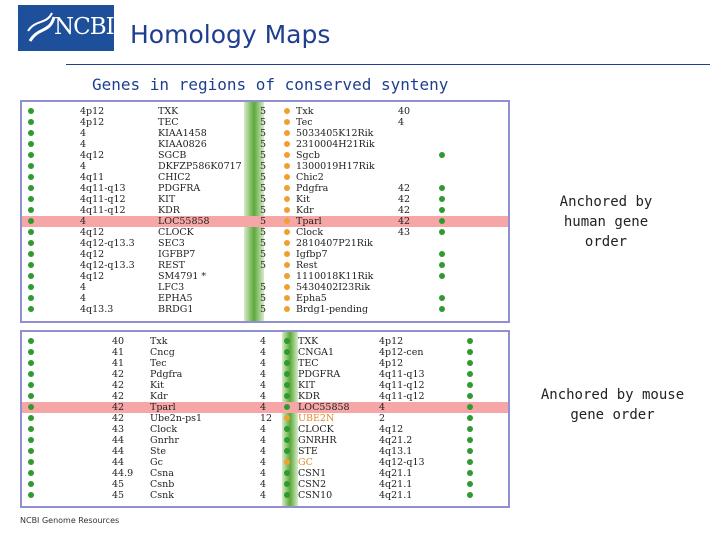 The width and height of the screenshot is (720, 540). I want to click on human-gene-cell: LFC3, so click(171, 287).